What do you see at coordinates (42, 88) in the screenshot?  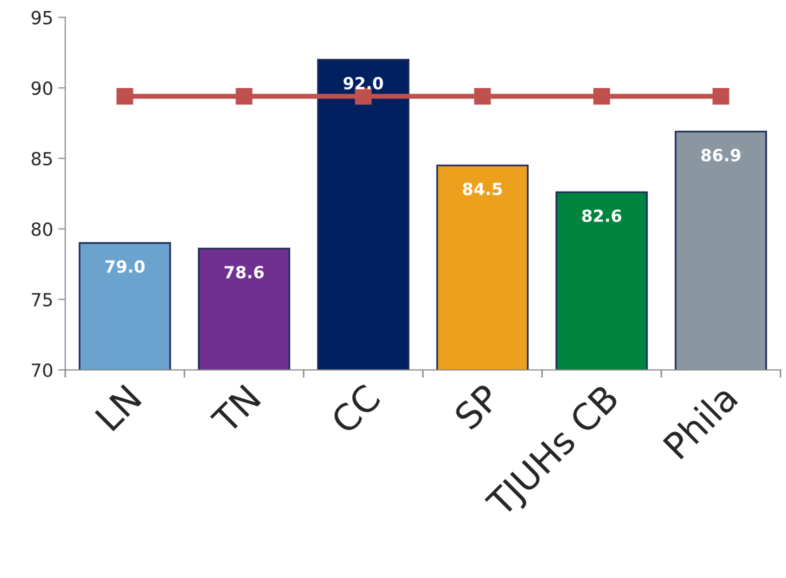 I see `y-tick-label: 90` at bounding box center [42, 88].